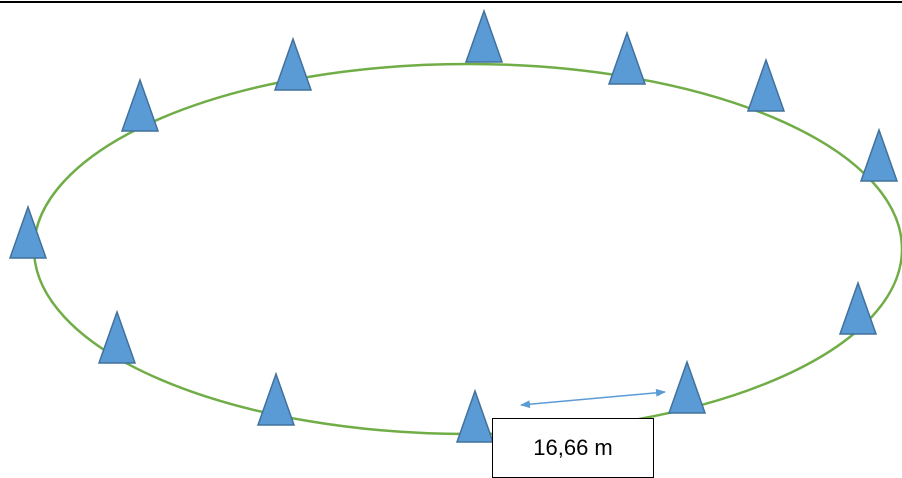 Image resolution: width=902 pixels, height=478 pixels. What do you see at coordinates (766, 84) in the screenshot?
I see `cone-9-triangle-cone-icon` at bounding box center [766, 84].